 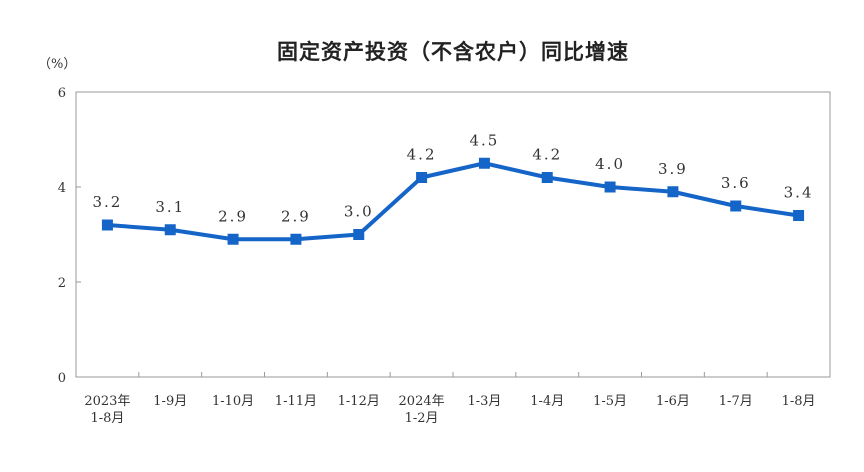 What do you see at coordinates (57, 64) in the screenshot?
I see `y-axis-unit-label: （%）` at bounding box center [57, 64].